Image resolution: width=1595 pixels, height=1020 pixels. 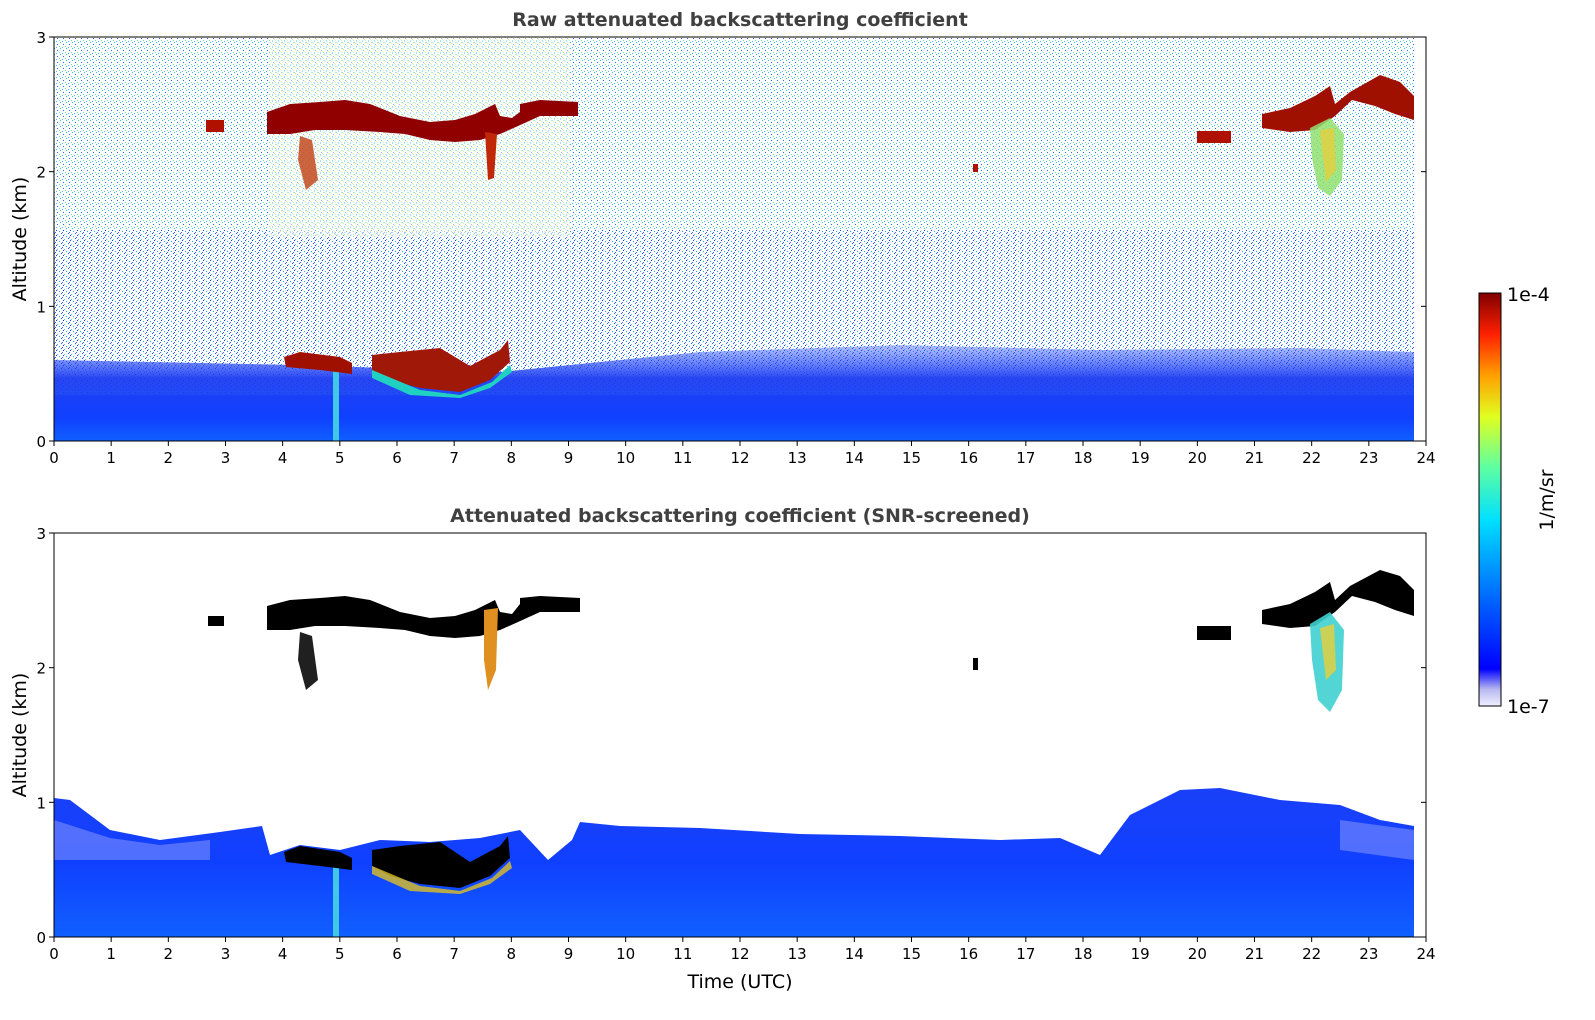 I want to click on colorbar: 1e-4 1e-7 1/m/sr, so click(x=1518, y=501).